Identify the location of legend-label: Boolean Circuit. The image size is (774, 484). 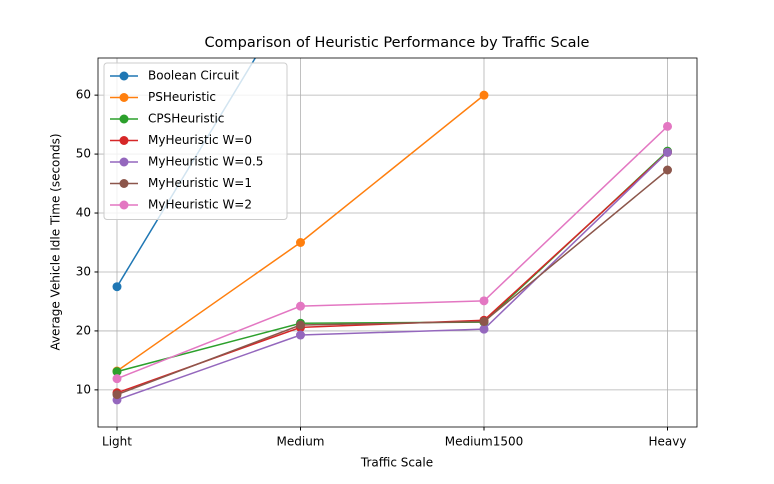
(193, 76).